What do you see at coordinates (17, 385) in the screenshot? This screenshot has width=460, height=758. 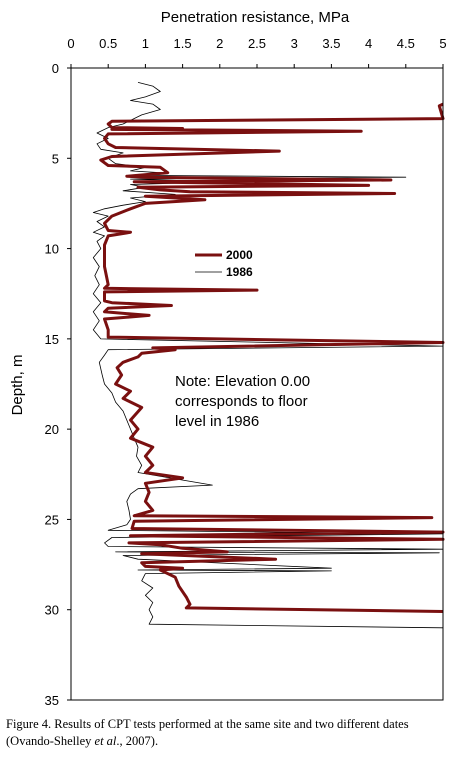 I see `y-axis-title: Depth, m` at bounding box center [17, 385].